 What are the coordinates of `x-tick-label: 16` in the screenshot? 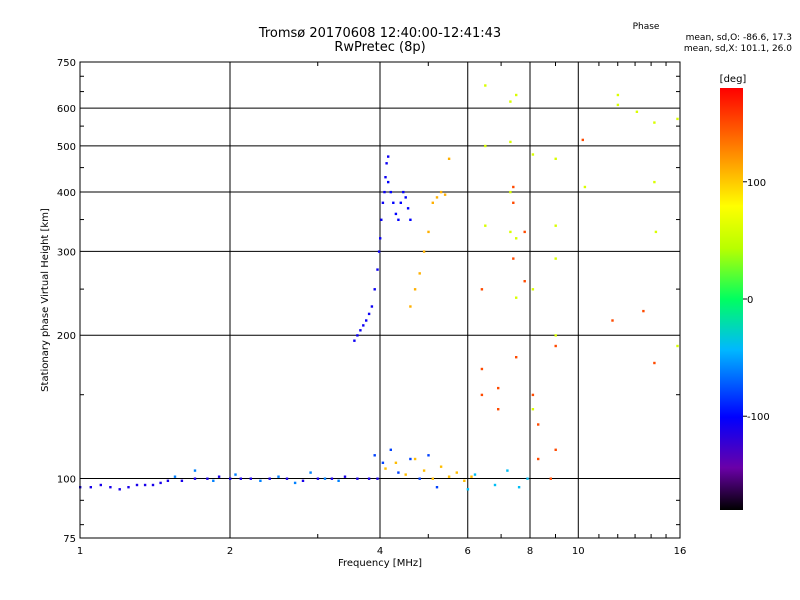 It's located at (680, 551).